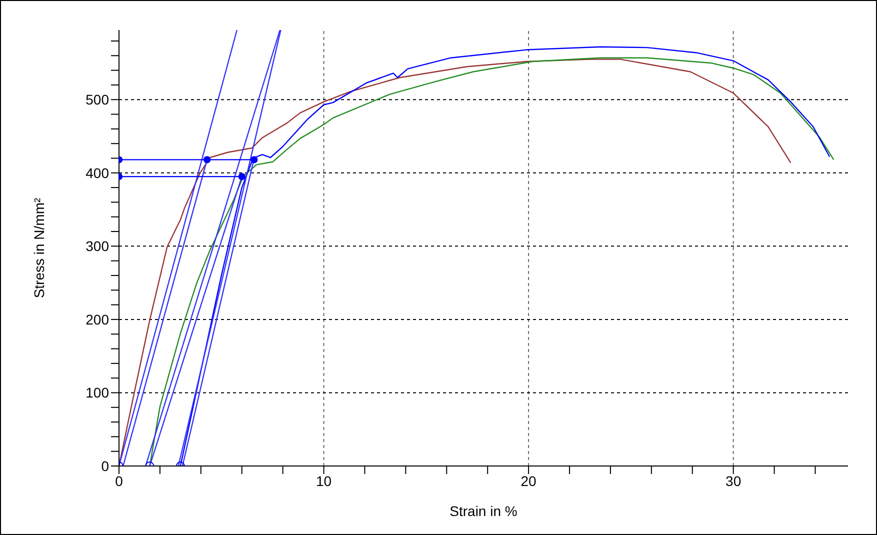 The width and height of the screenshot is (877, 535). Describe the element at coordinates (98, 172) in the screenshot. I see `y-tick-label: 400` at that location.